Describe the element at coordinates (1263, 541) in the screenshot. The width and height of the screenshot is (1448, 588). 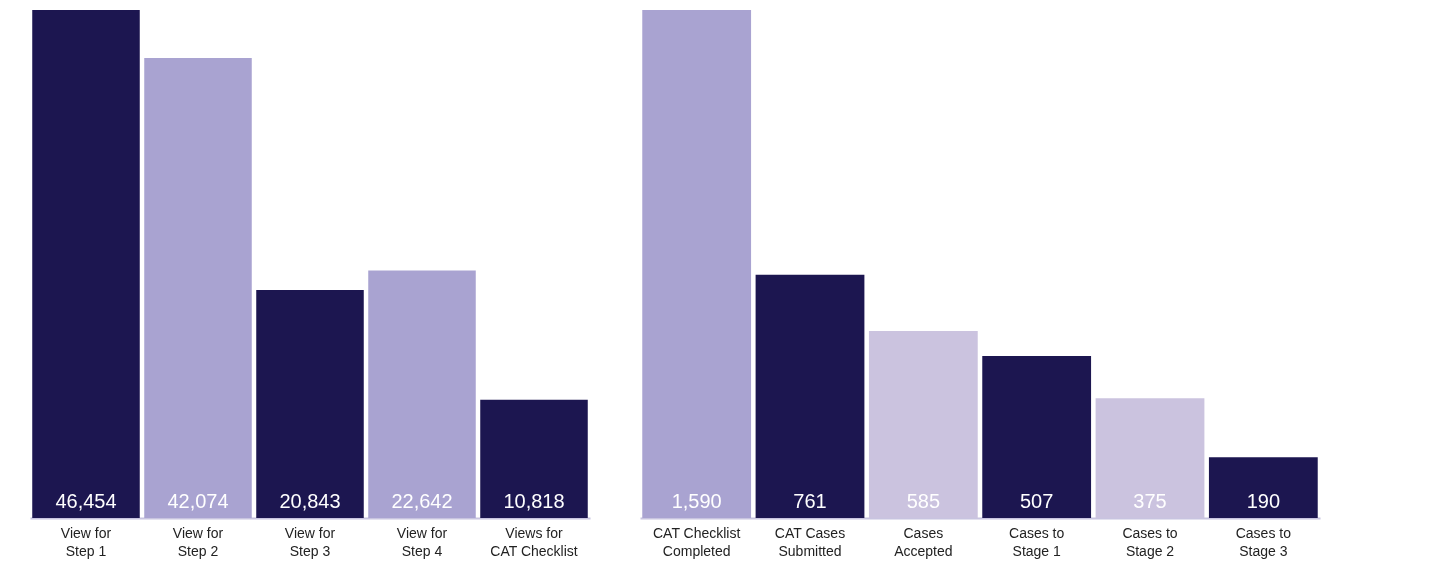
I see `x-tick-label: Cases to Stage 3` at that location.